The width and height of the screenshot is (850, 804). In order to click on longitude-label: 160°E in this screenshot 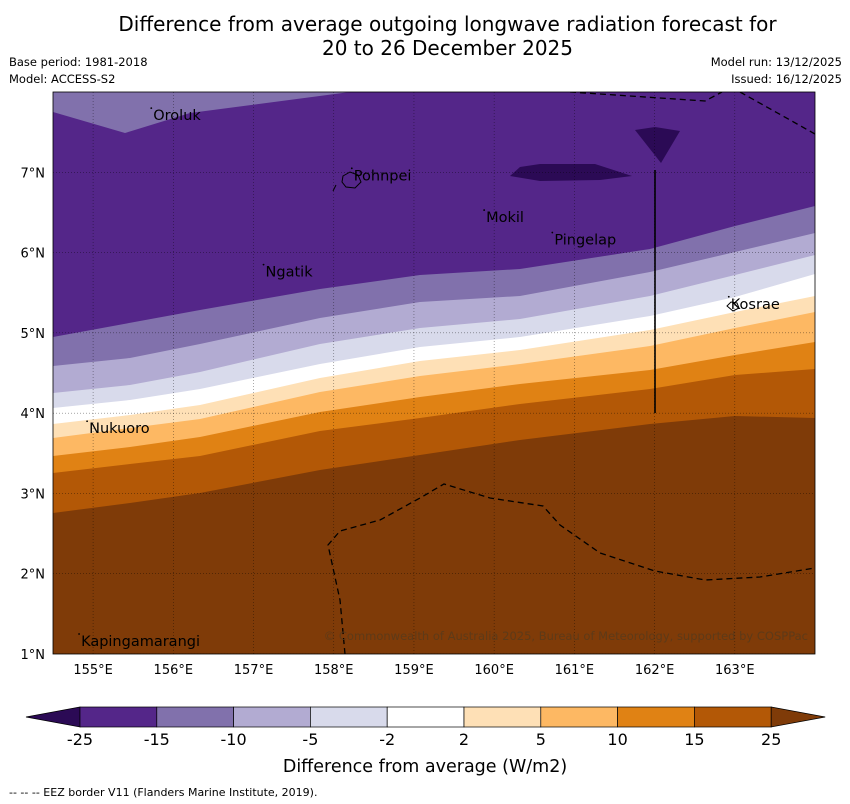, I will do `click(494, 670)`.